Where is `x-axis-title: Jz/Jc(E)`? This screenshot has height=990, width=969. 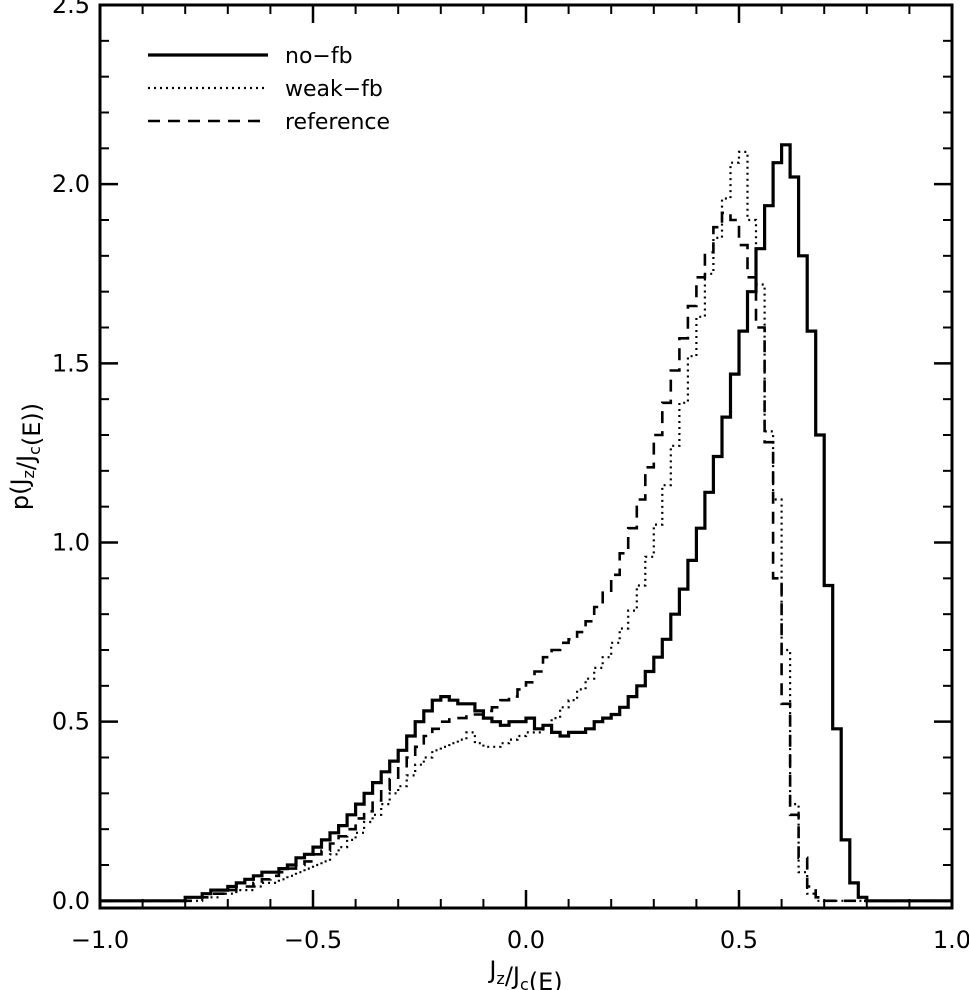
x-axis-title: Jz/Jc(E) is located at coordinates (524, 973).